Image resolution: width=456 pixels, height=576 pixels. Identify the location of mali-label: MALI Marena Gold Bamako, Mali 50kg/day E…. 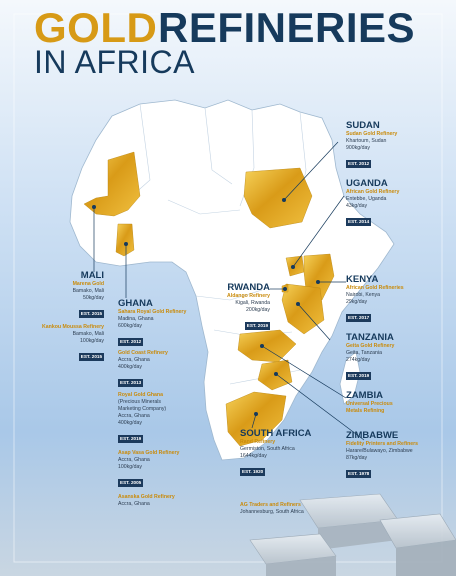
(72, 295).